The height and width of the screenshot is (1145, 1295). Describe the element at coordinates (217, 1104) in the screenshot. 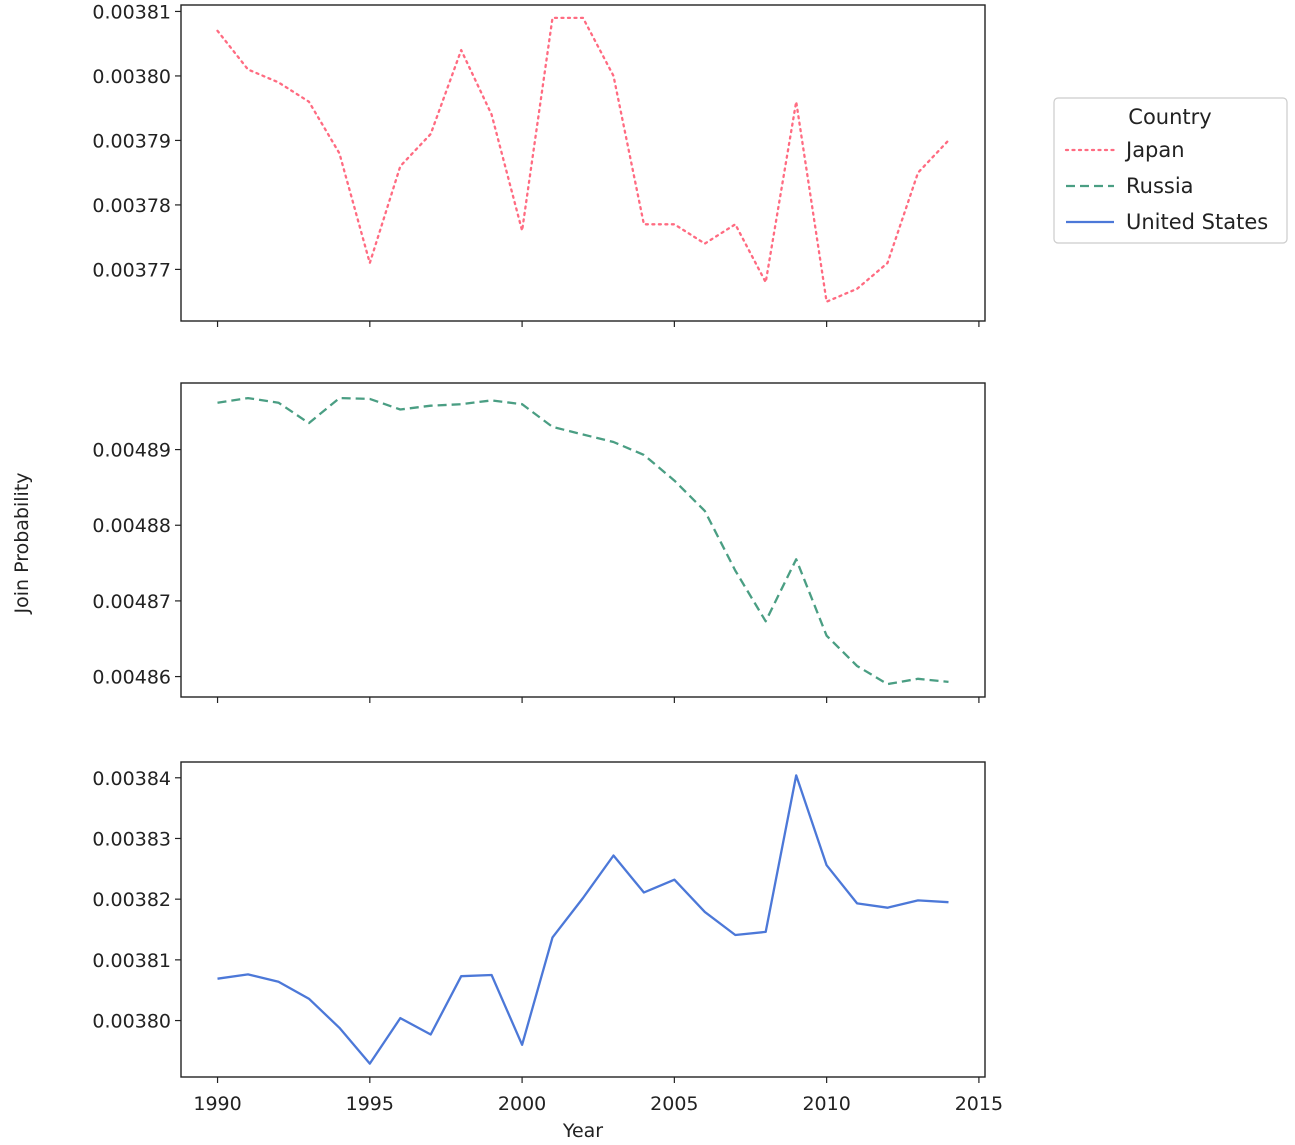

I see `x-tick-label: 1990` at that location.